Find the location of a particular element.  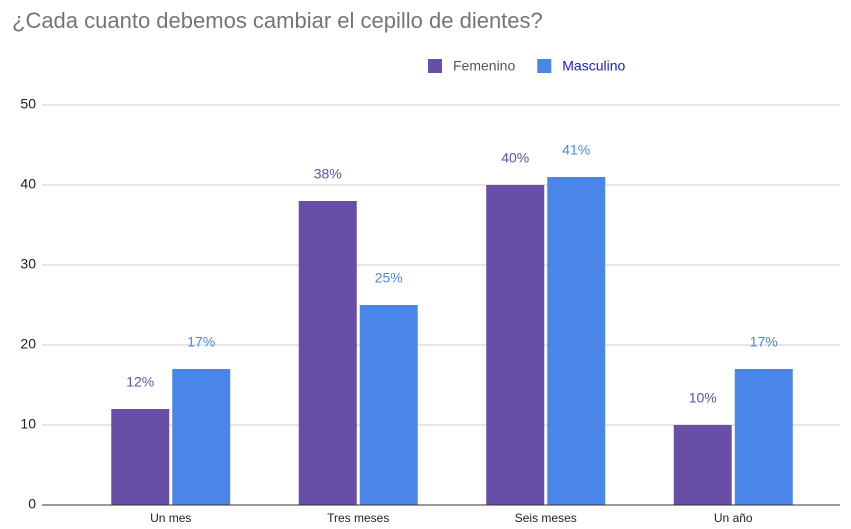

data-label: 41% is located at coordinates (576, 150).